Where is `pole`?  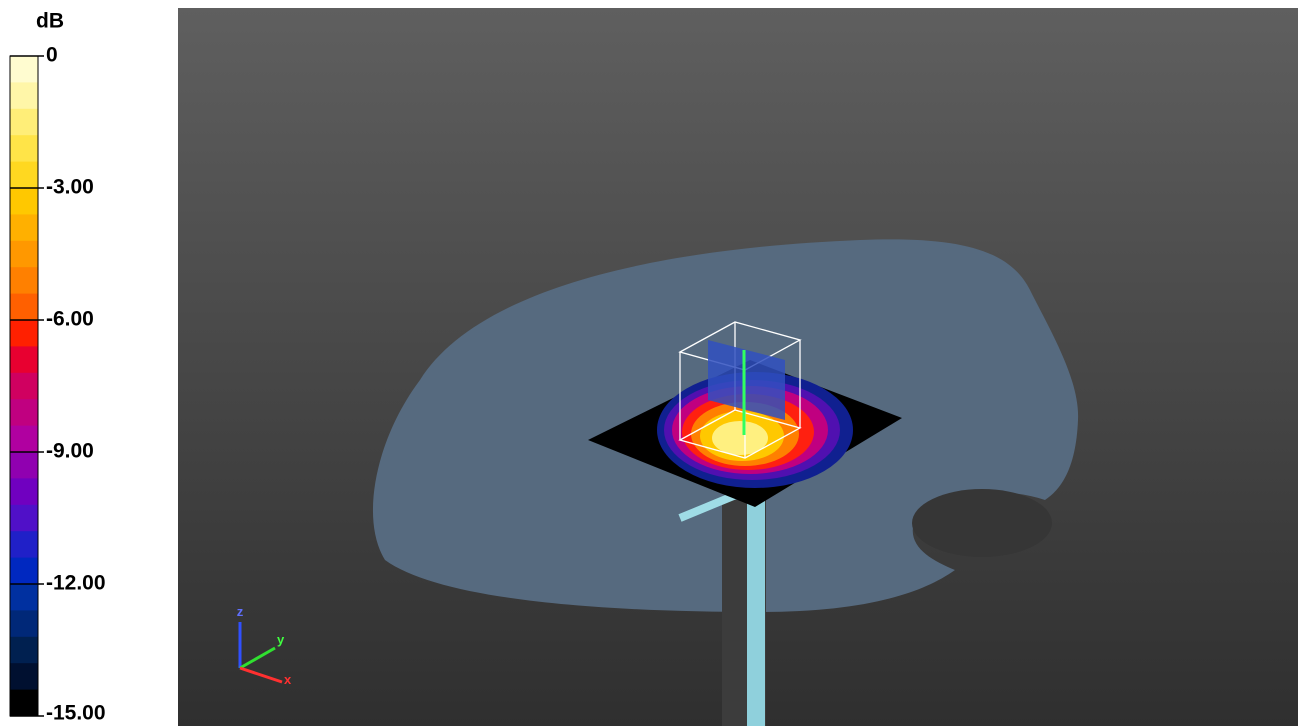
pole is located at coordinates (756, 613).